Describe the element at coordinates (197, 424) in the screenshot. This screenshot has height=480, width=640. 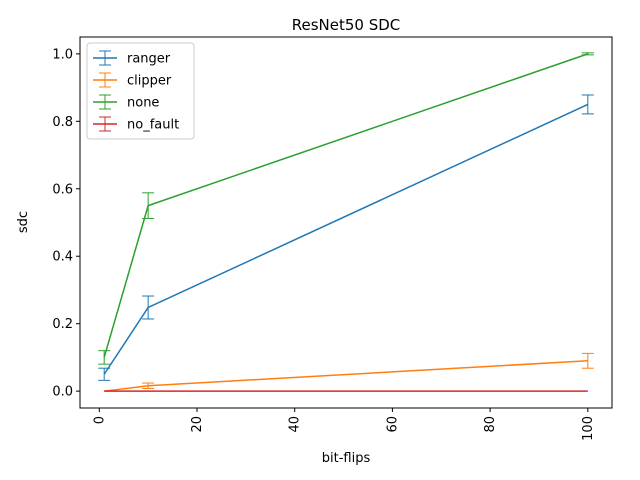
I see `x-tick-label: 20` at that location.